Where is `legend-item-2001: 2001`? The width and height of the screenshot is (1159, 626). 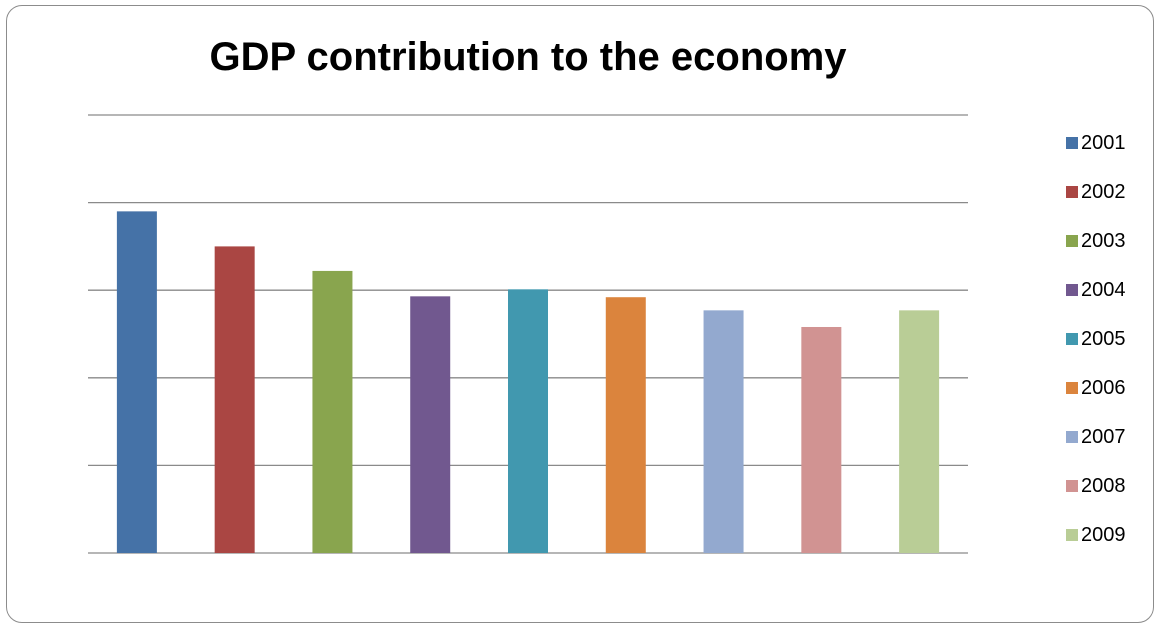 legend-item-2001: 2001 is located at coordinates (1096, 142).